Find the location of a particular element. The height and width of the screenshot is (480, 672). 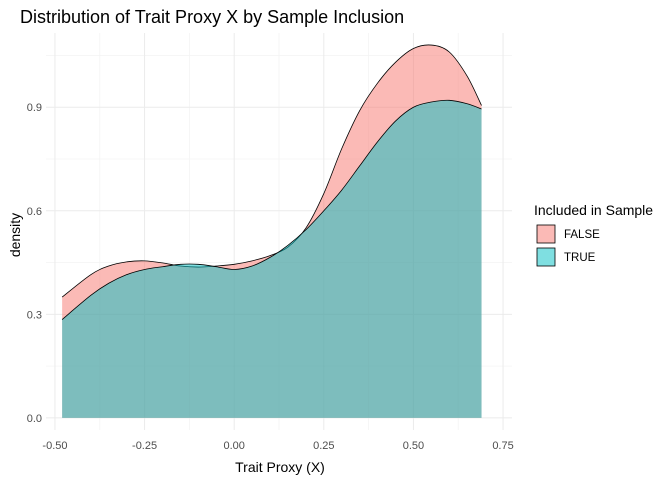

y-tick-label: 0.9 is located at coordinates (34, 108).